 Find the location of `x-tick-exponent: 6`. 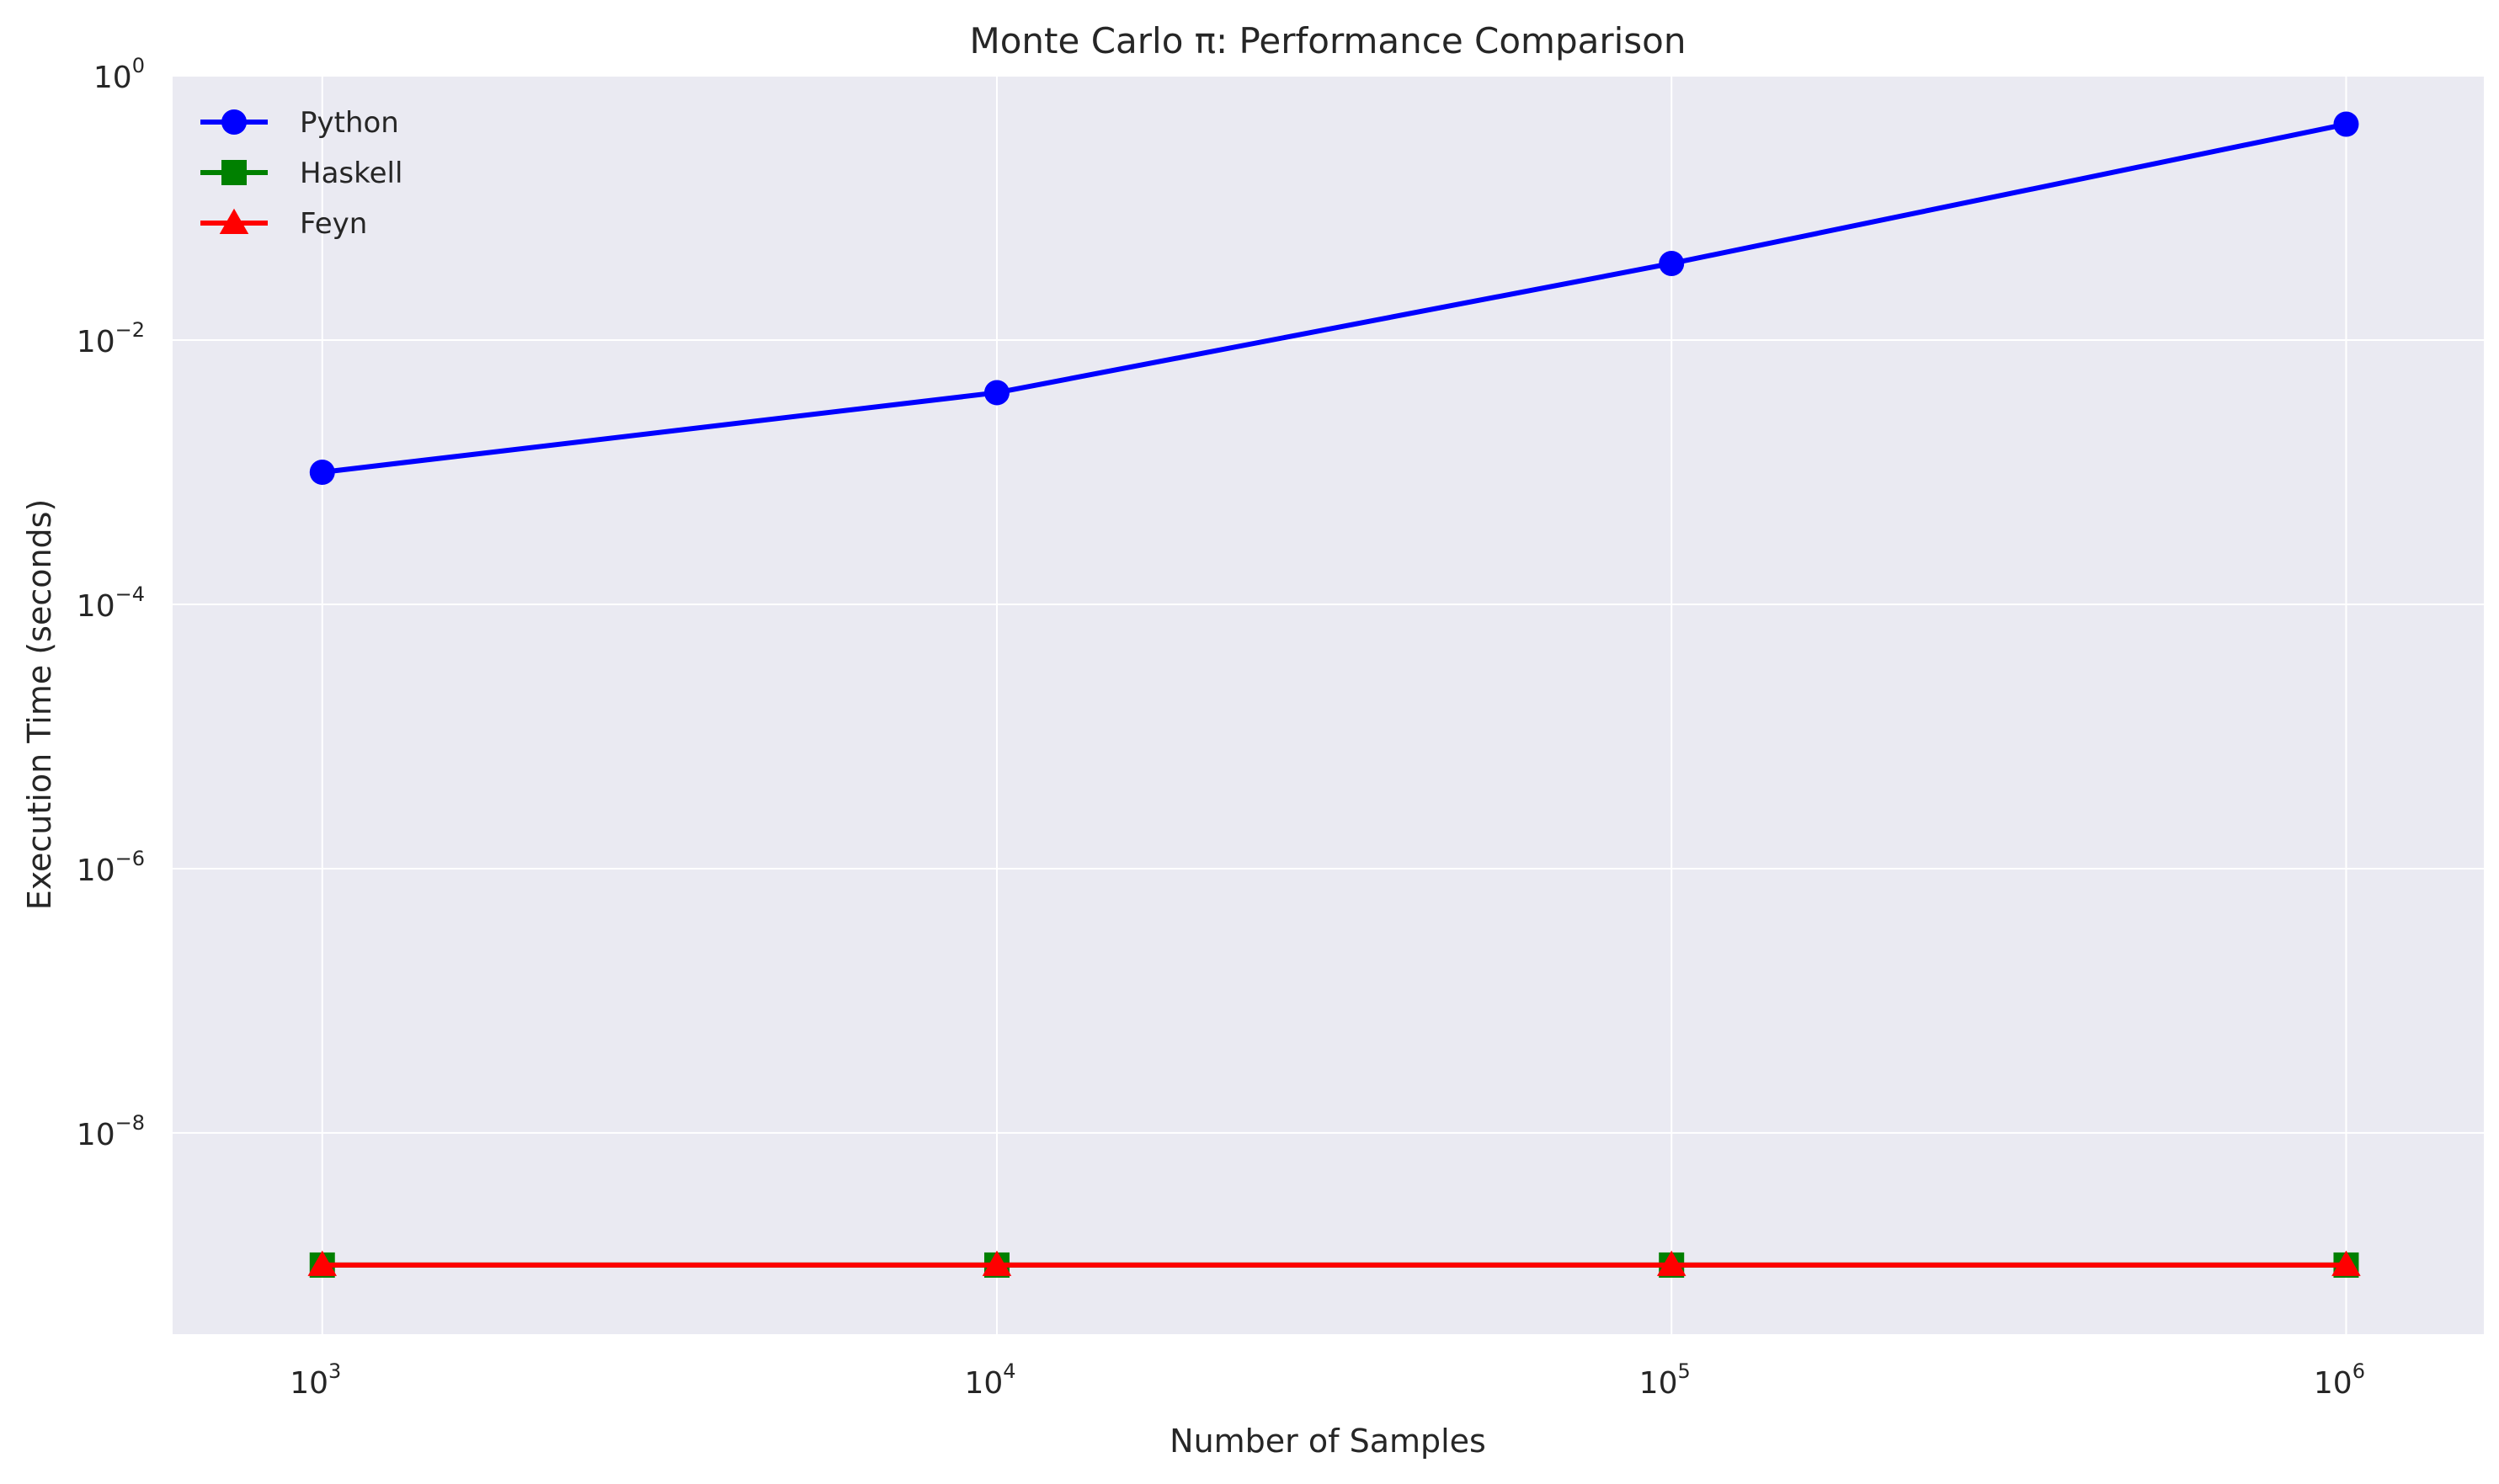

x-tick-exponent: 6 is located at coordinates (2358, 1371).